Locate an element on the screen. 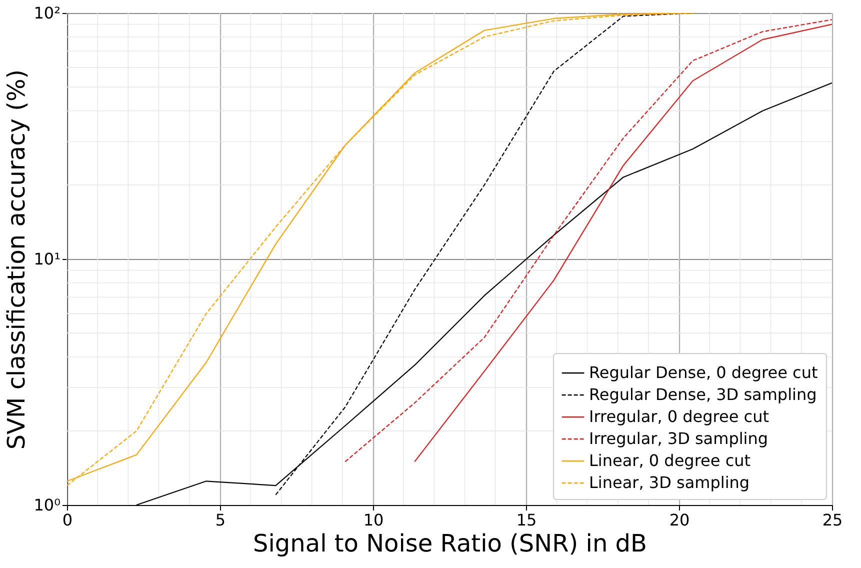 This screenshot has width=861, height=568. legend-label: Regular Dense, 3D sampling is located at coordinates (703, 394).